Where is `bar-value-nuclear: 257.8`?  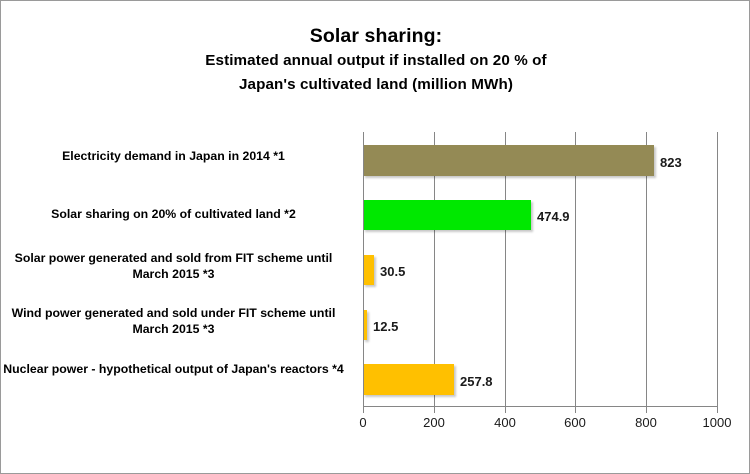
bar-value-nuclear: 257.8 is located at coordinates (476, 381).